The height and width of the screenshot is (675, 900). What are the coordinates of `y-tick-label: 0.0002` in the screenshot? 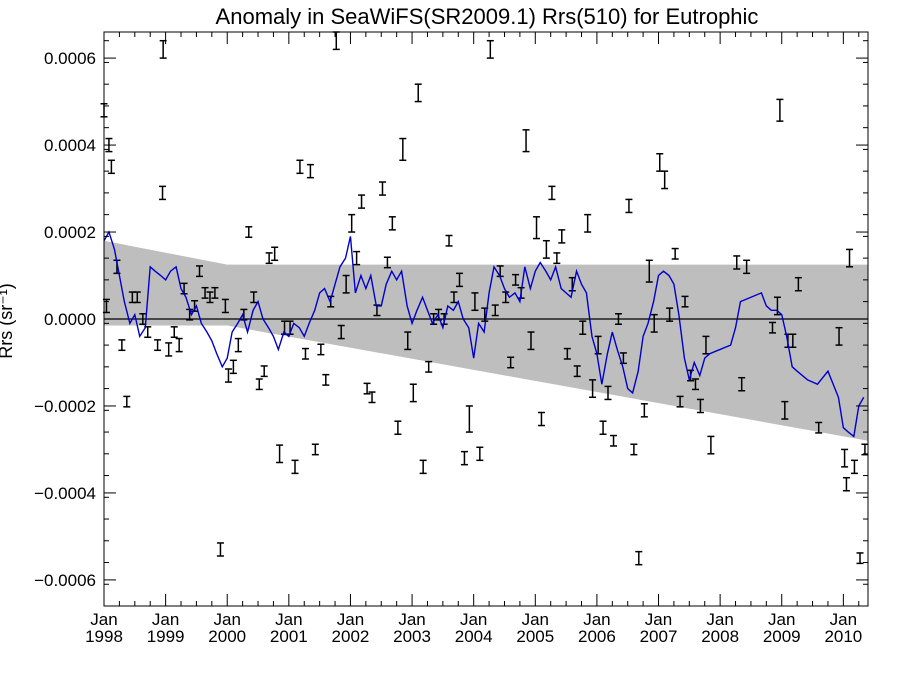 It's located at (70, 232).